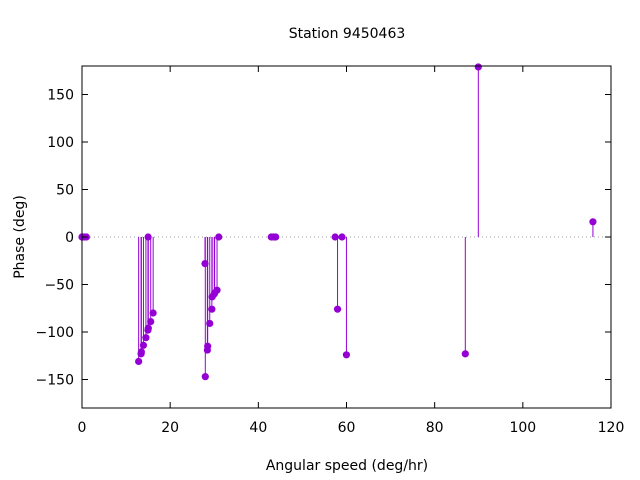 The height and width of the screenshot is (480, 640). What do you see at coordinates (82, 428) in the screenshot?
I see `x-tick-label: 0` at bounding box center [82, 428].